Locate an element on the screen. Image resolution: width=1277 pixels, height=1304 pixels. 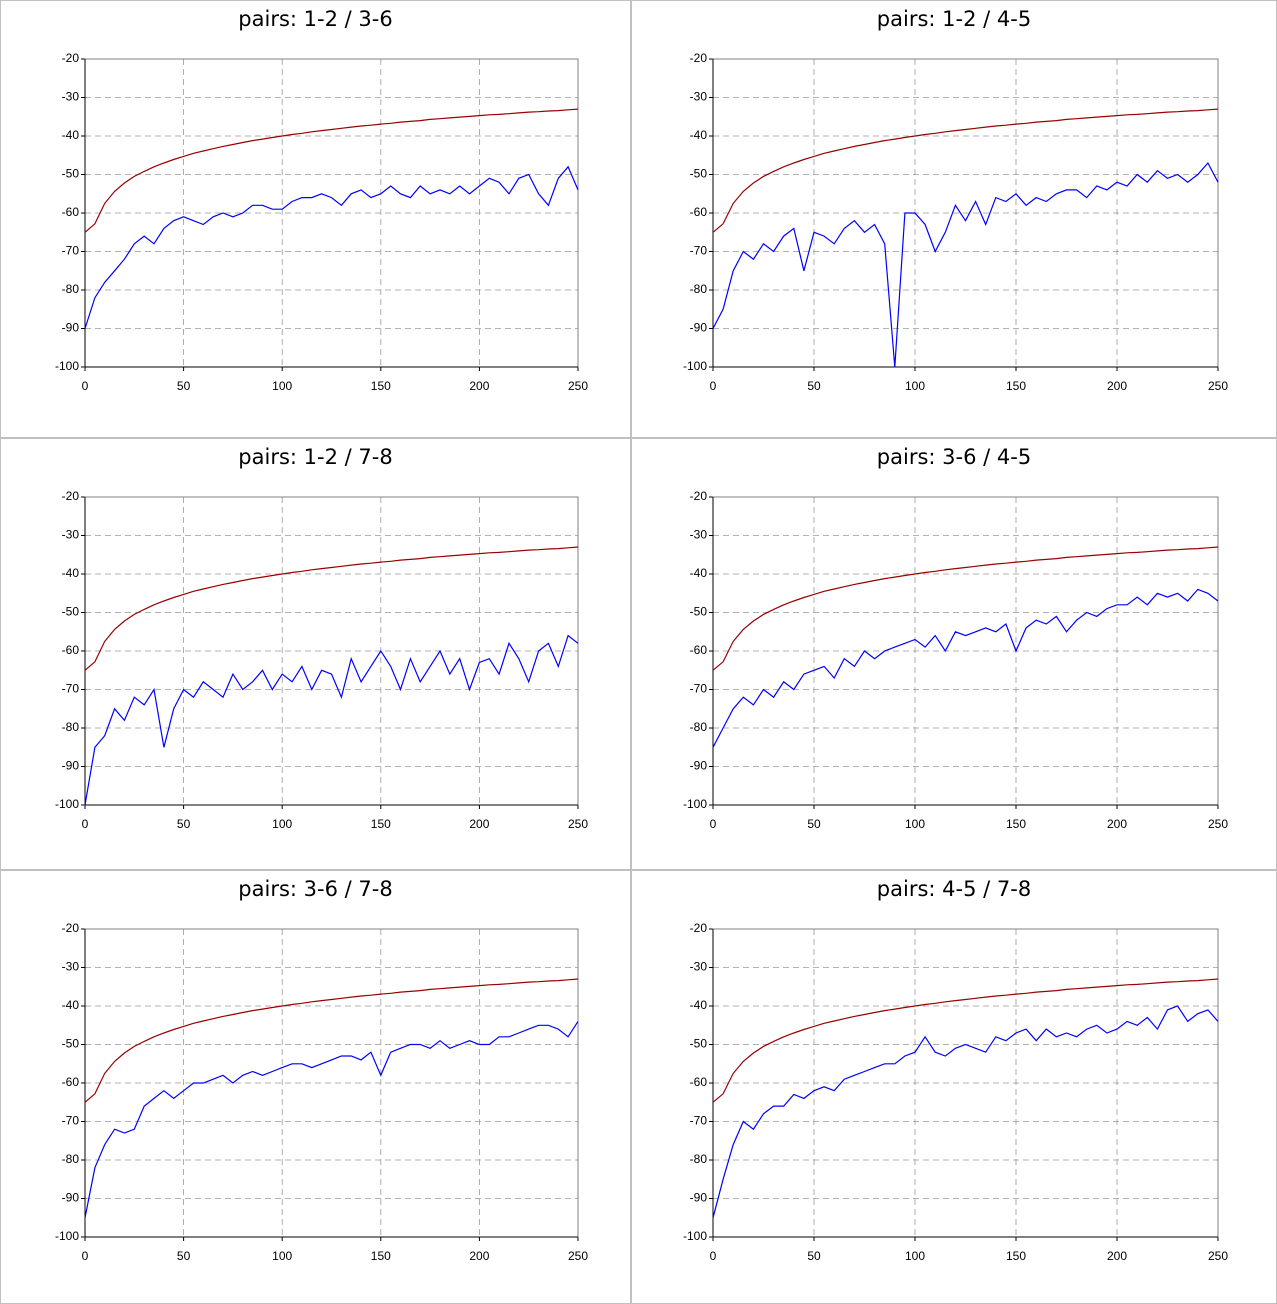
chart-title: pairs: 3-6 / 7-8 is located at coordinates (315, 889).